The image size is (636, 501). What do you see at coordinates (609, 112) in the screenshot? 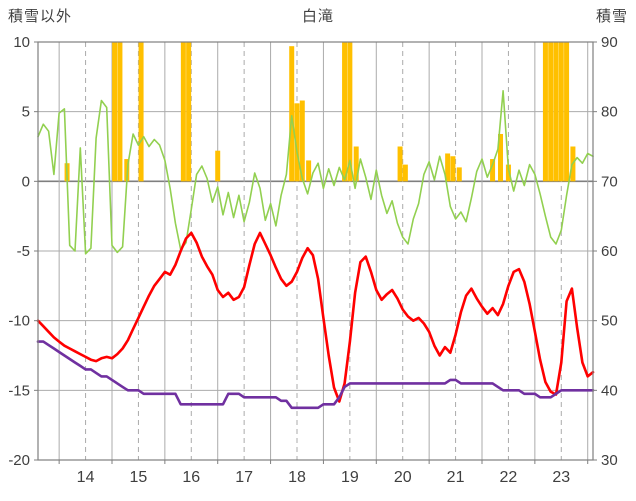
I see `right-axis-tick-label: 80` at bounding box center [609, 112].